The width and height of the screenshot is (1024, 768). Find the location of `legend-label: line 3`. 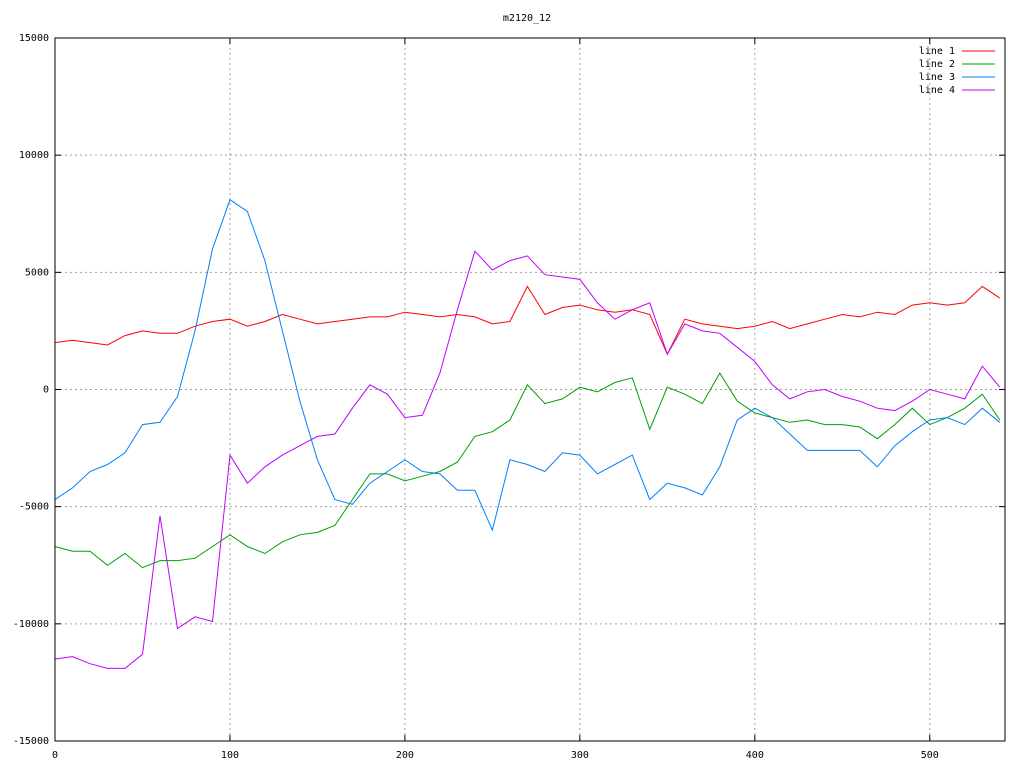

legend-label: line 3 is located at coordinates (937, 77).